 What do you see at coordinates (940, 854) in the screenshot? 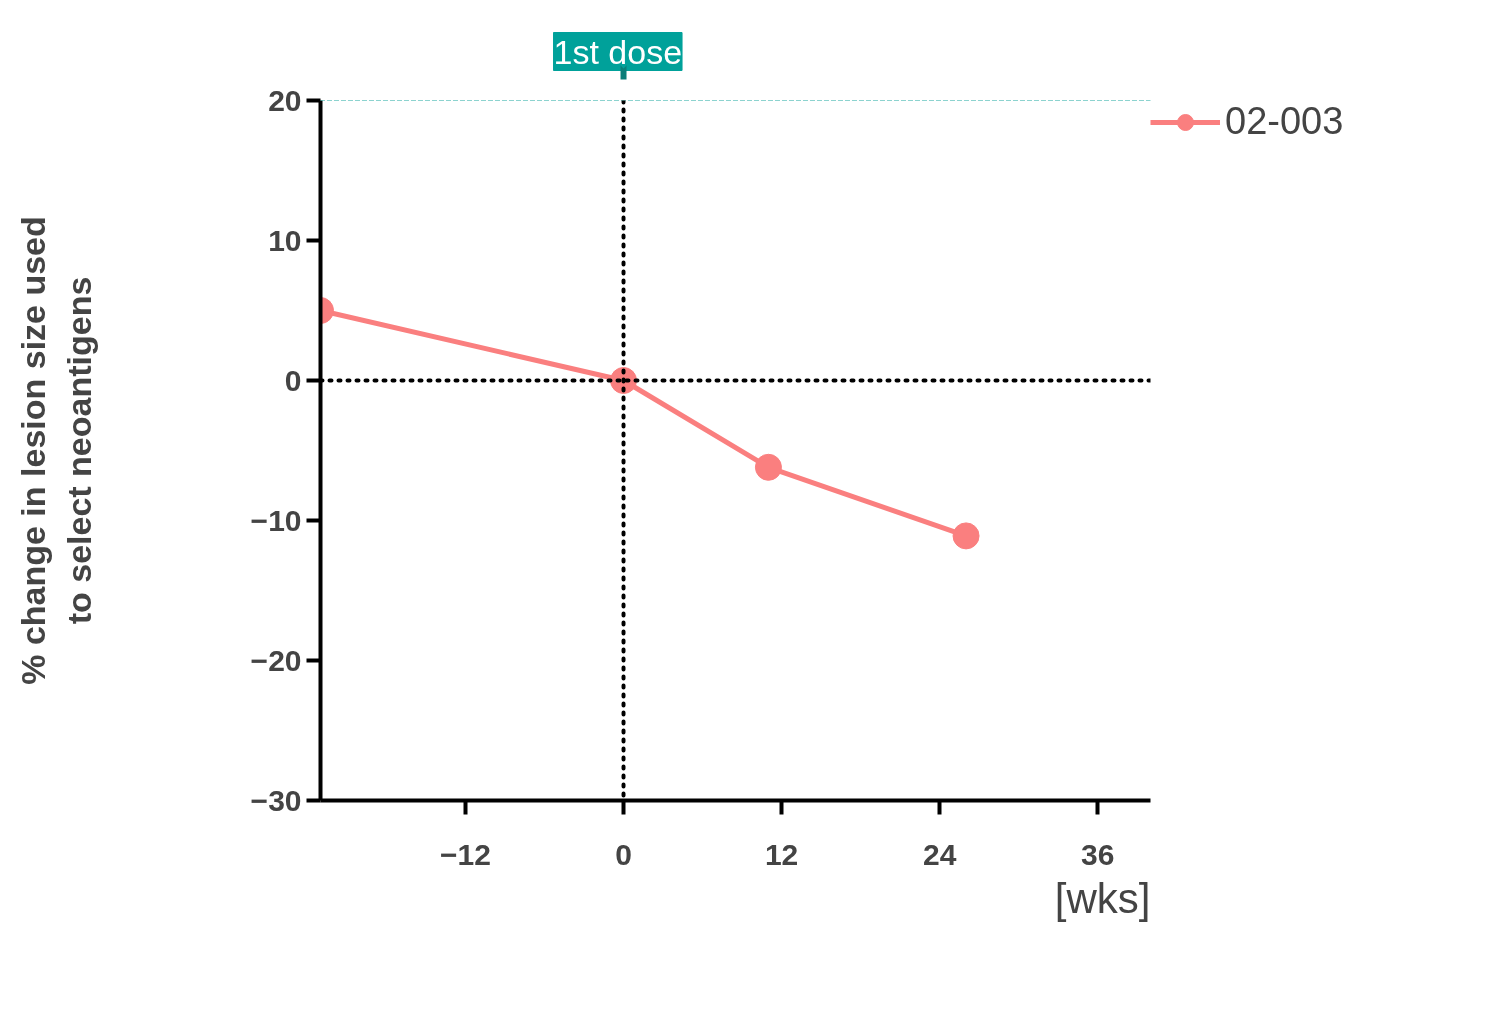
I see `x-tick-label: 24` at bounding box center [940, 854].